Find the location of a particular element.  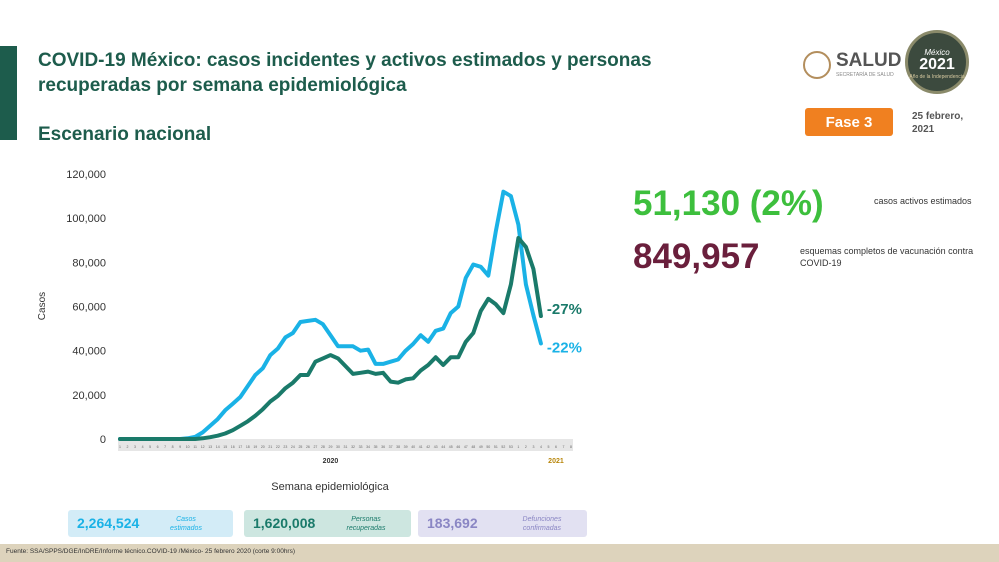

x-tick-label: 36 is located at coordinates (383, 447).